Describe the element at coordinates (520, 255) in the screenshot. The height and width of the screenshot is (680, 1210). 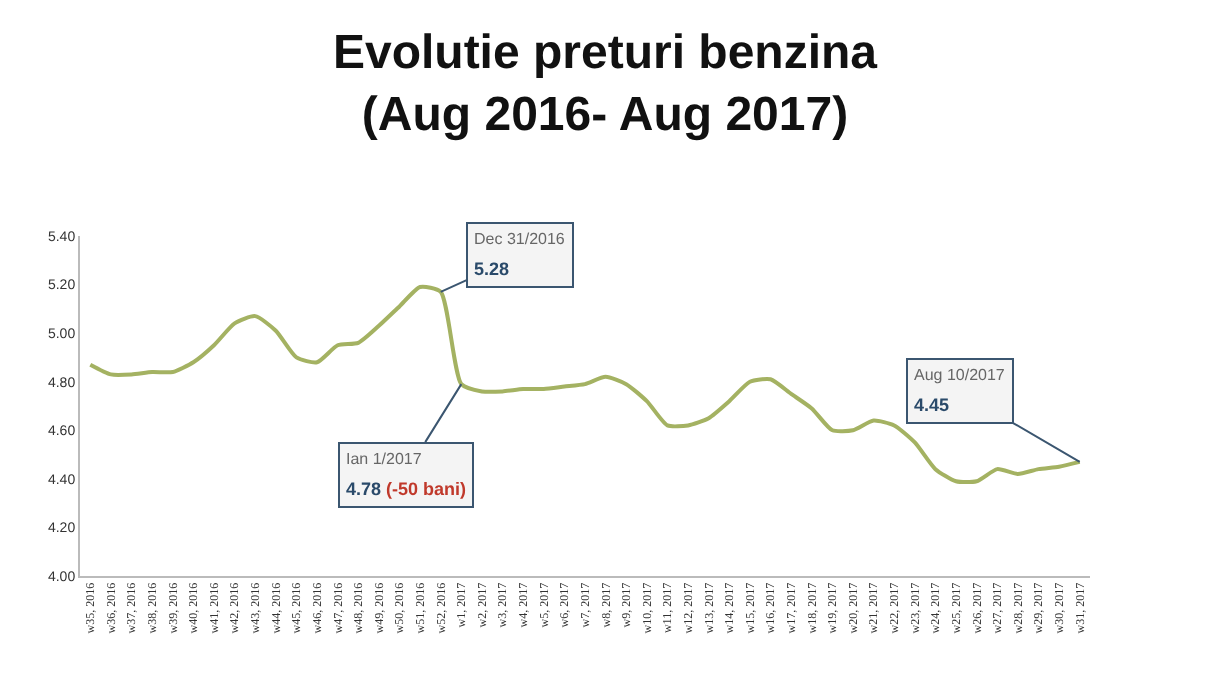
I see `annotation: Dec 31/2016 5.28` at that location.